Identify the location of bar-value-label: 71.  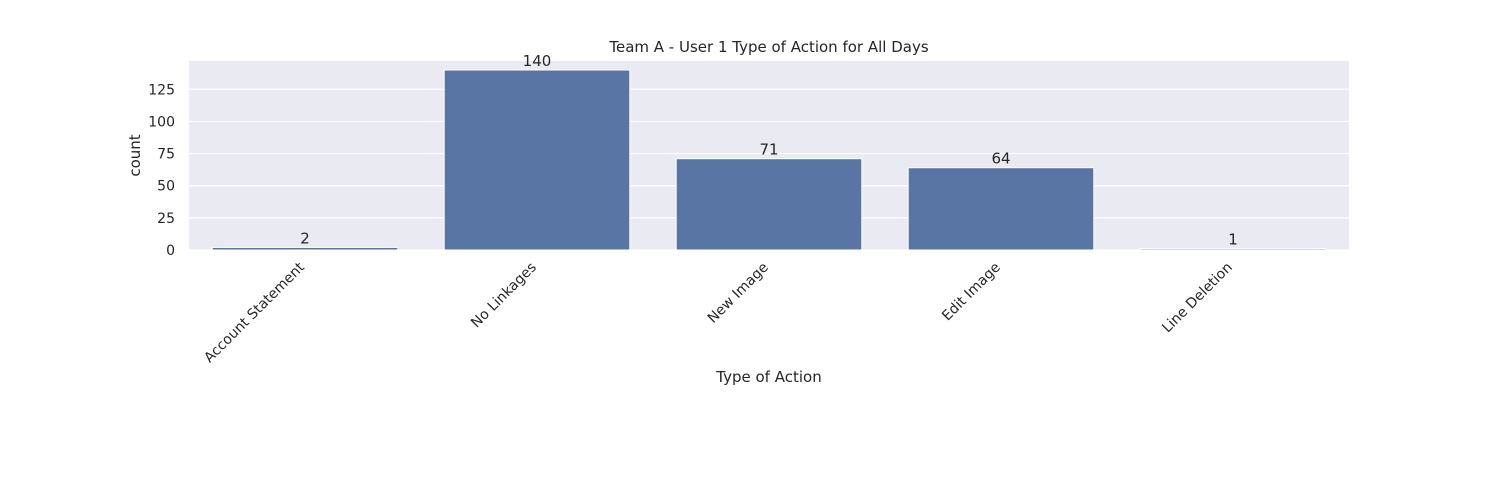
(768, 150).